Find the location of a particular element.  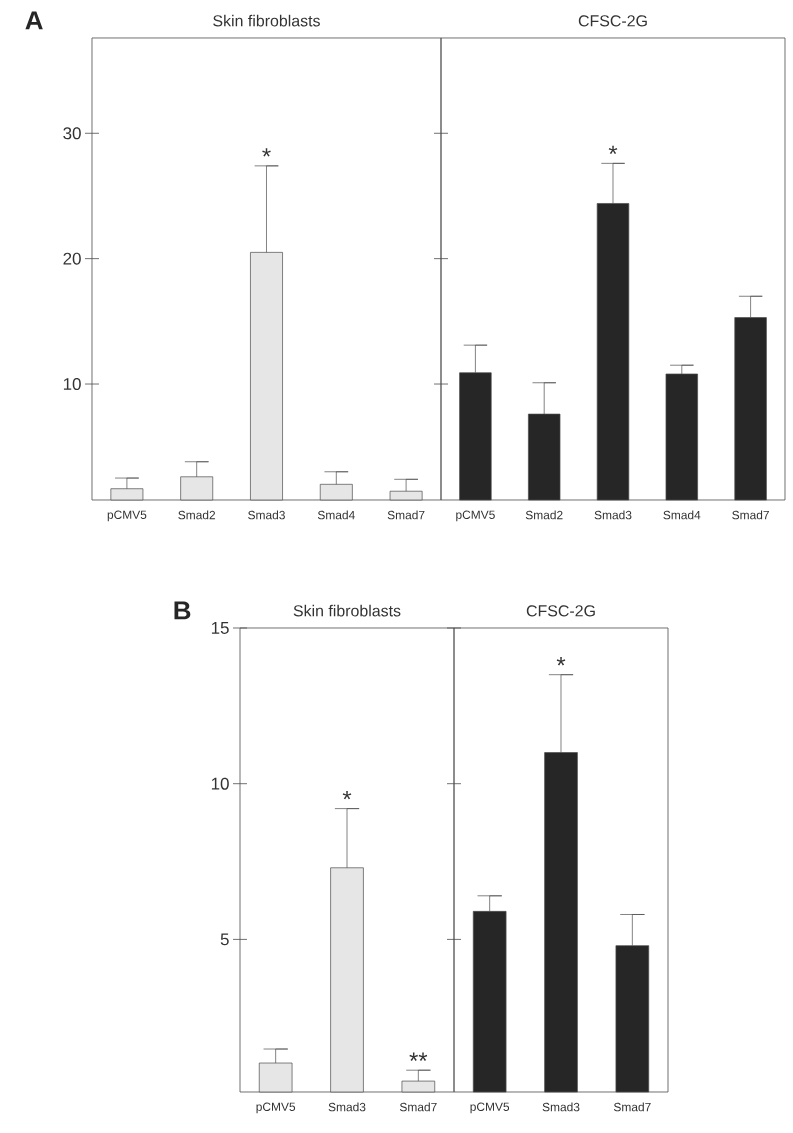

text: A is located at coordinates (34, 20).